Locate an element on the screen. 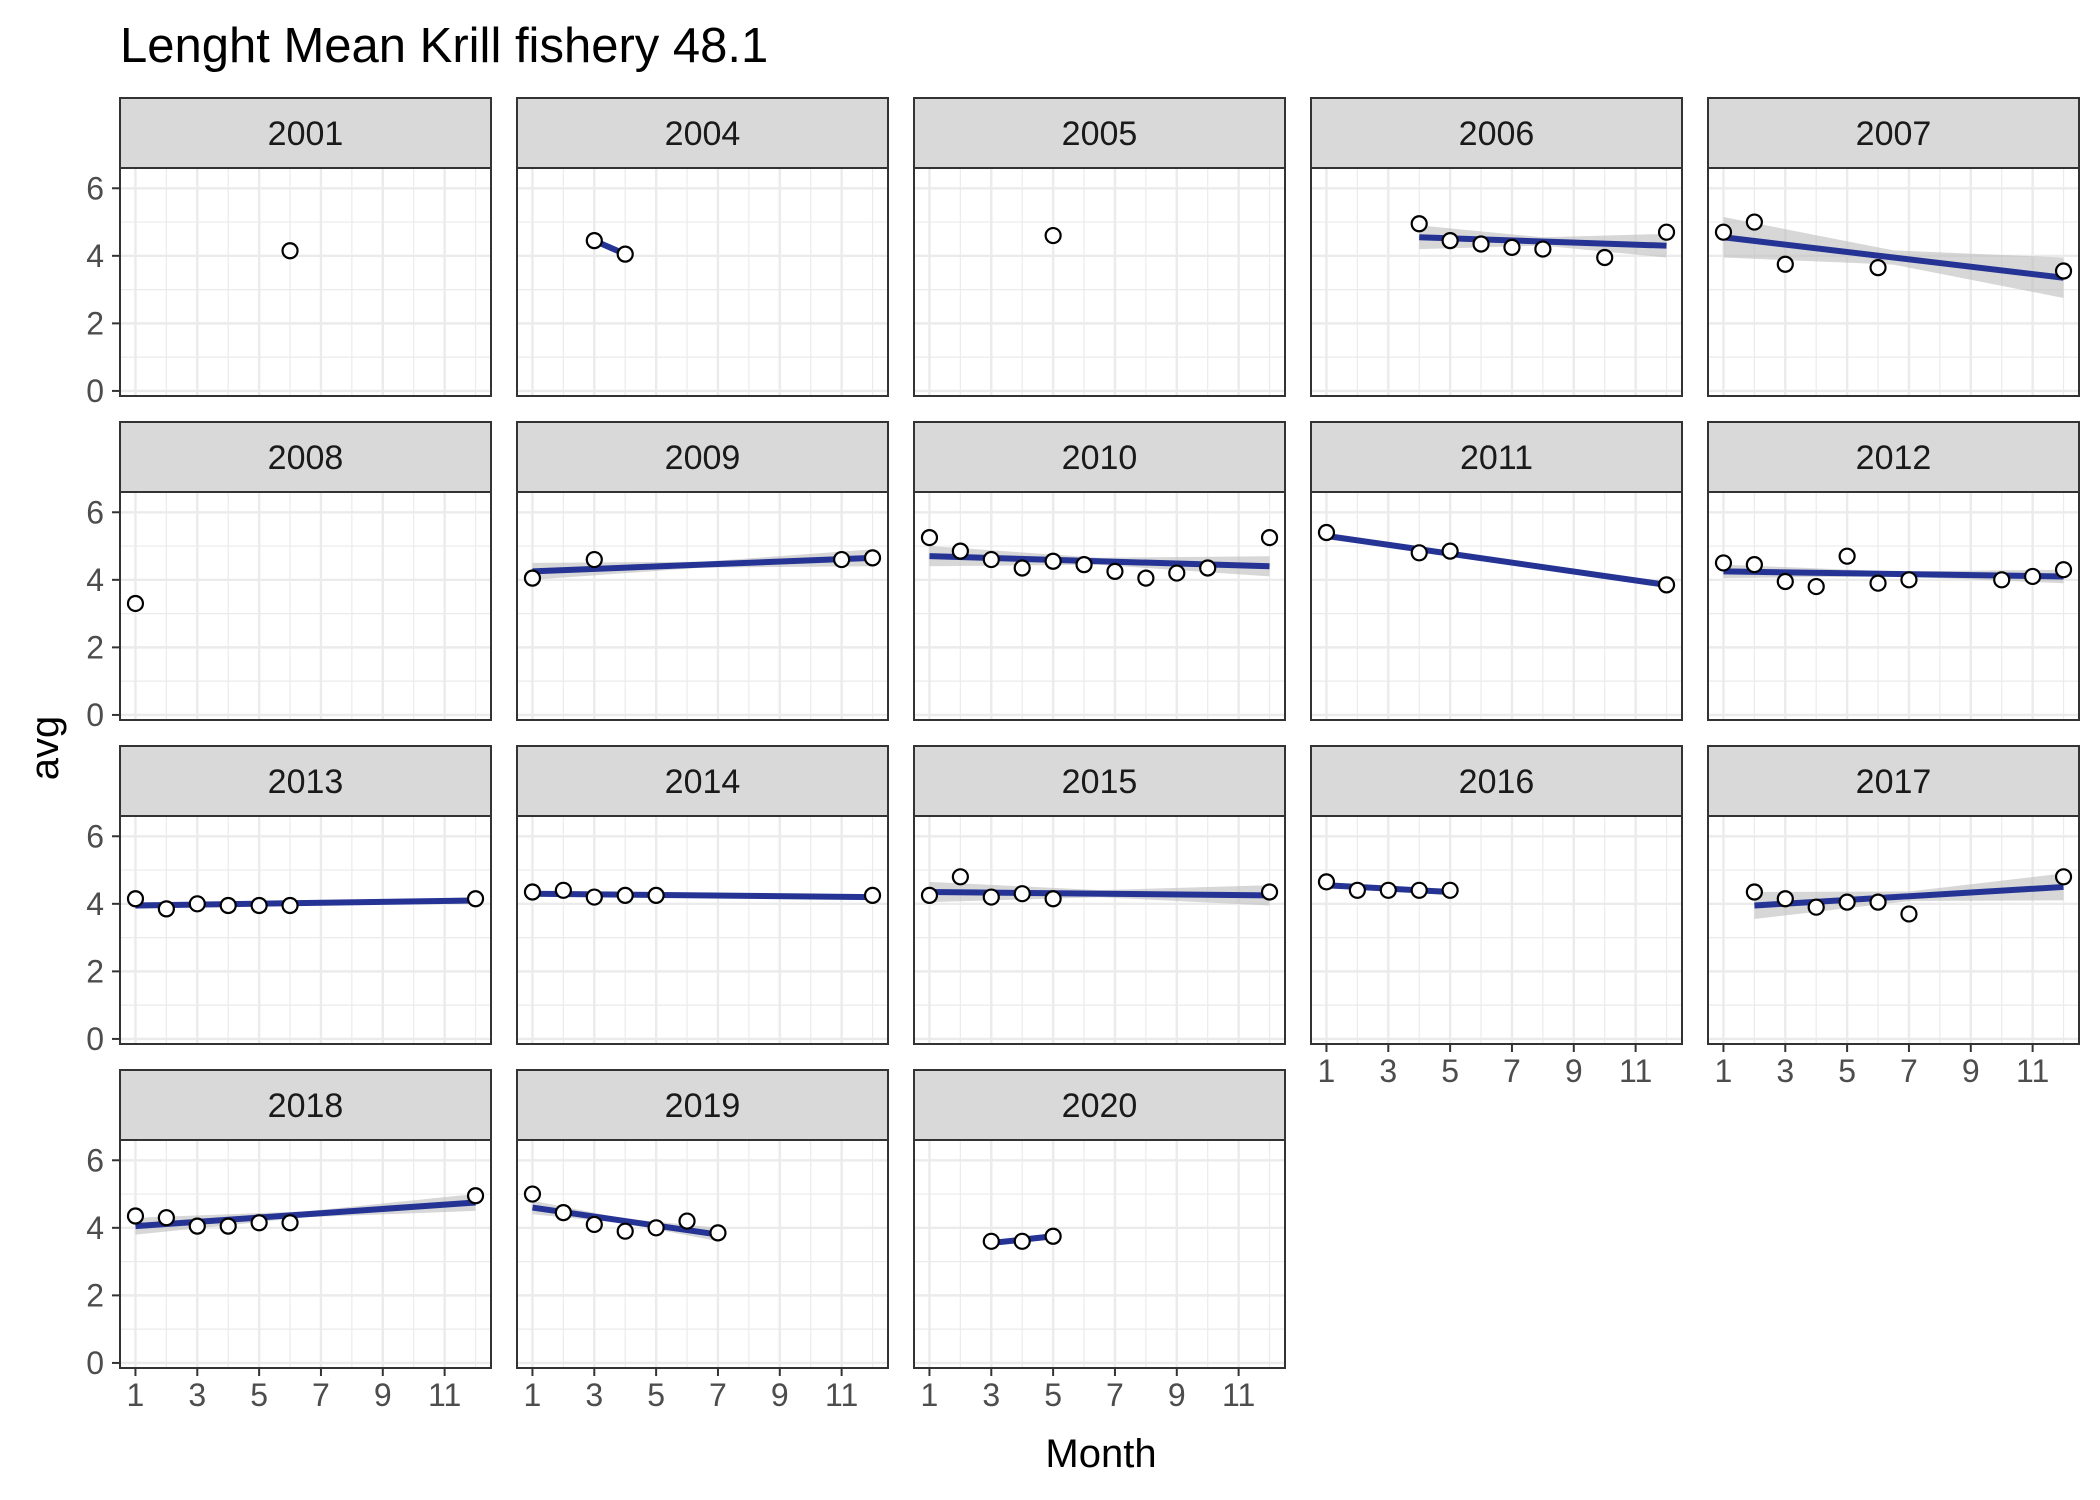 This screenshot has width=2100, height=1500. plot-area-2013 is located at coordinates (305, 930).